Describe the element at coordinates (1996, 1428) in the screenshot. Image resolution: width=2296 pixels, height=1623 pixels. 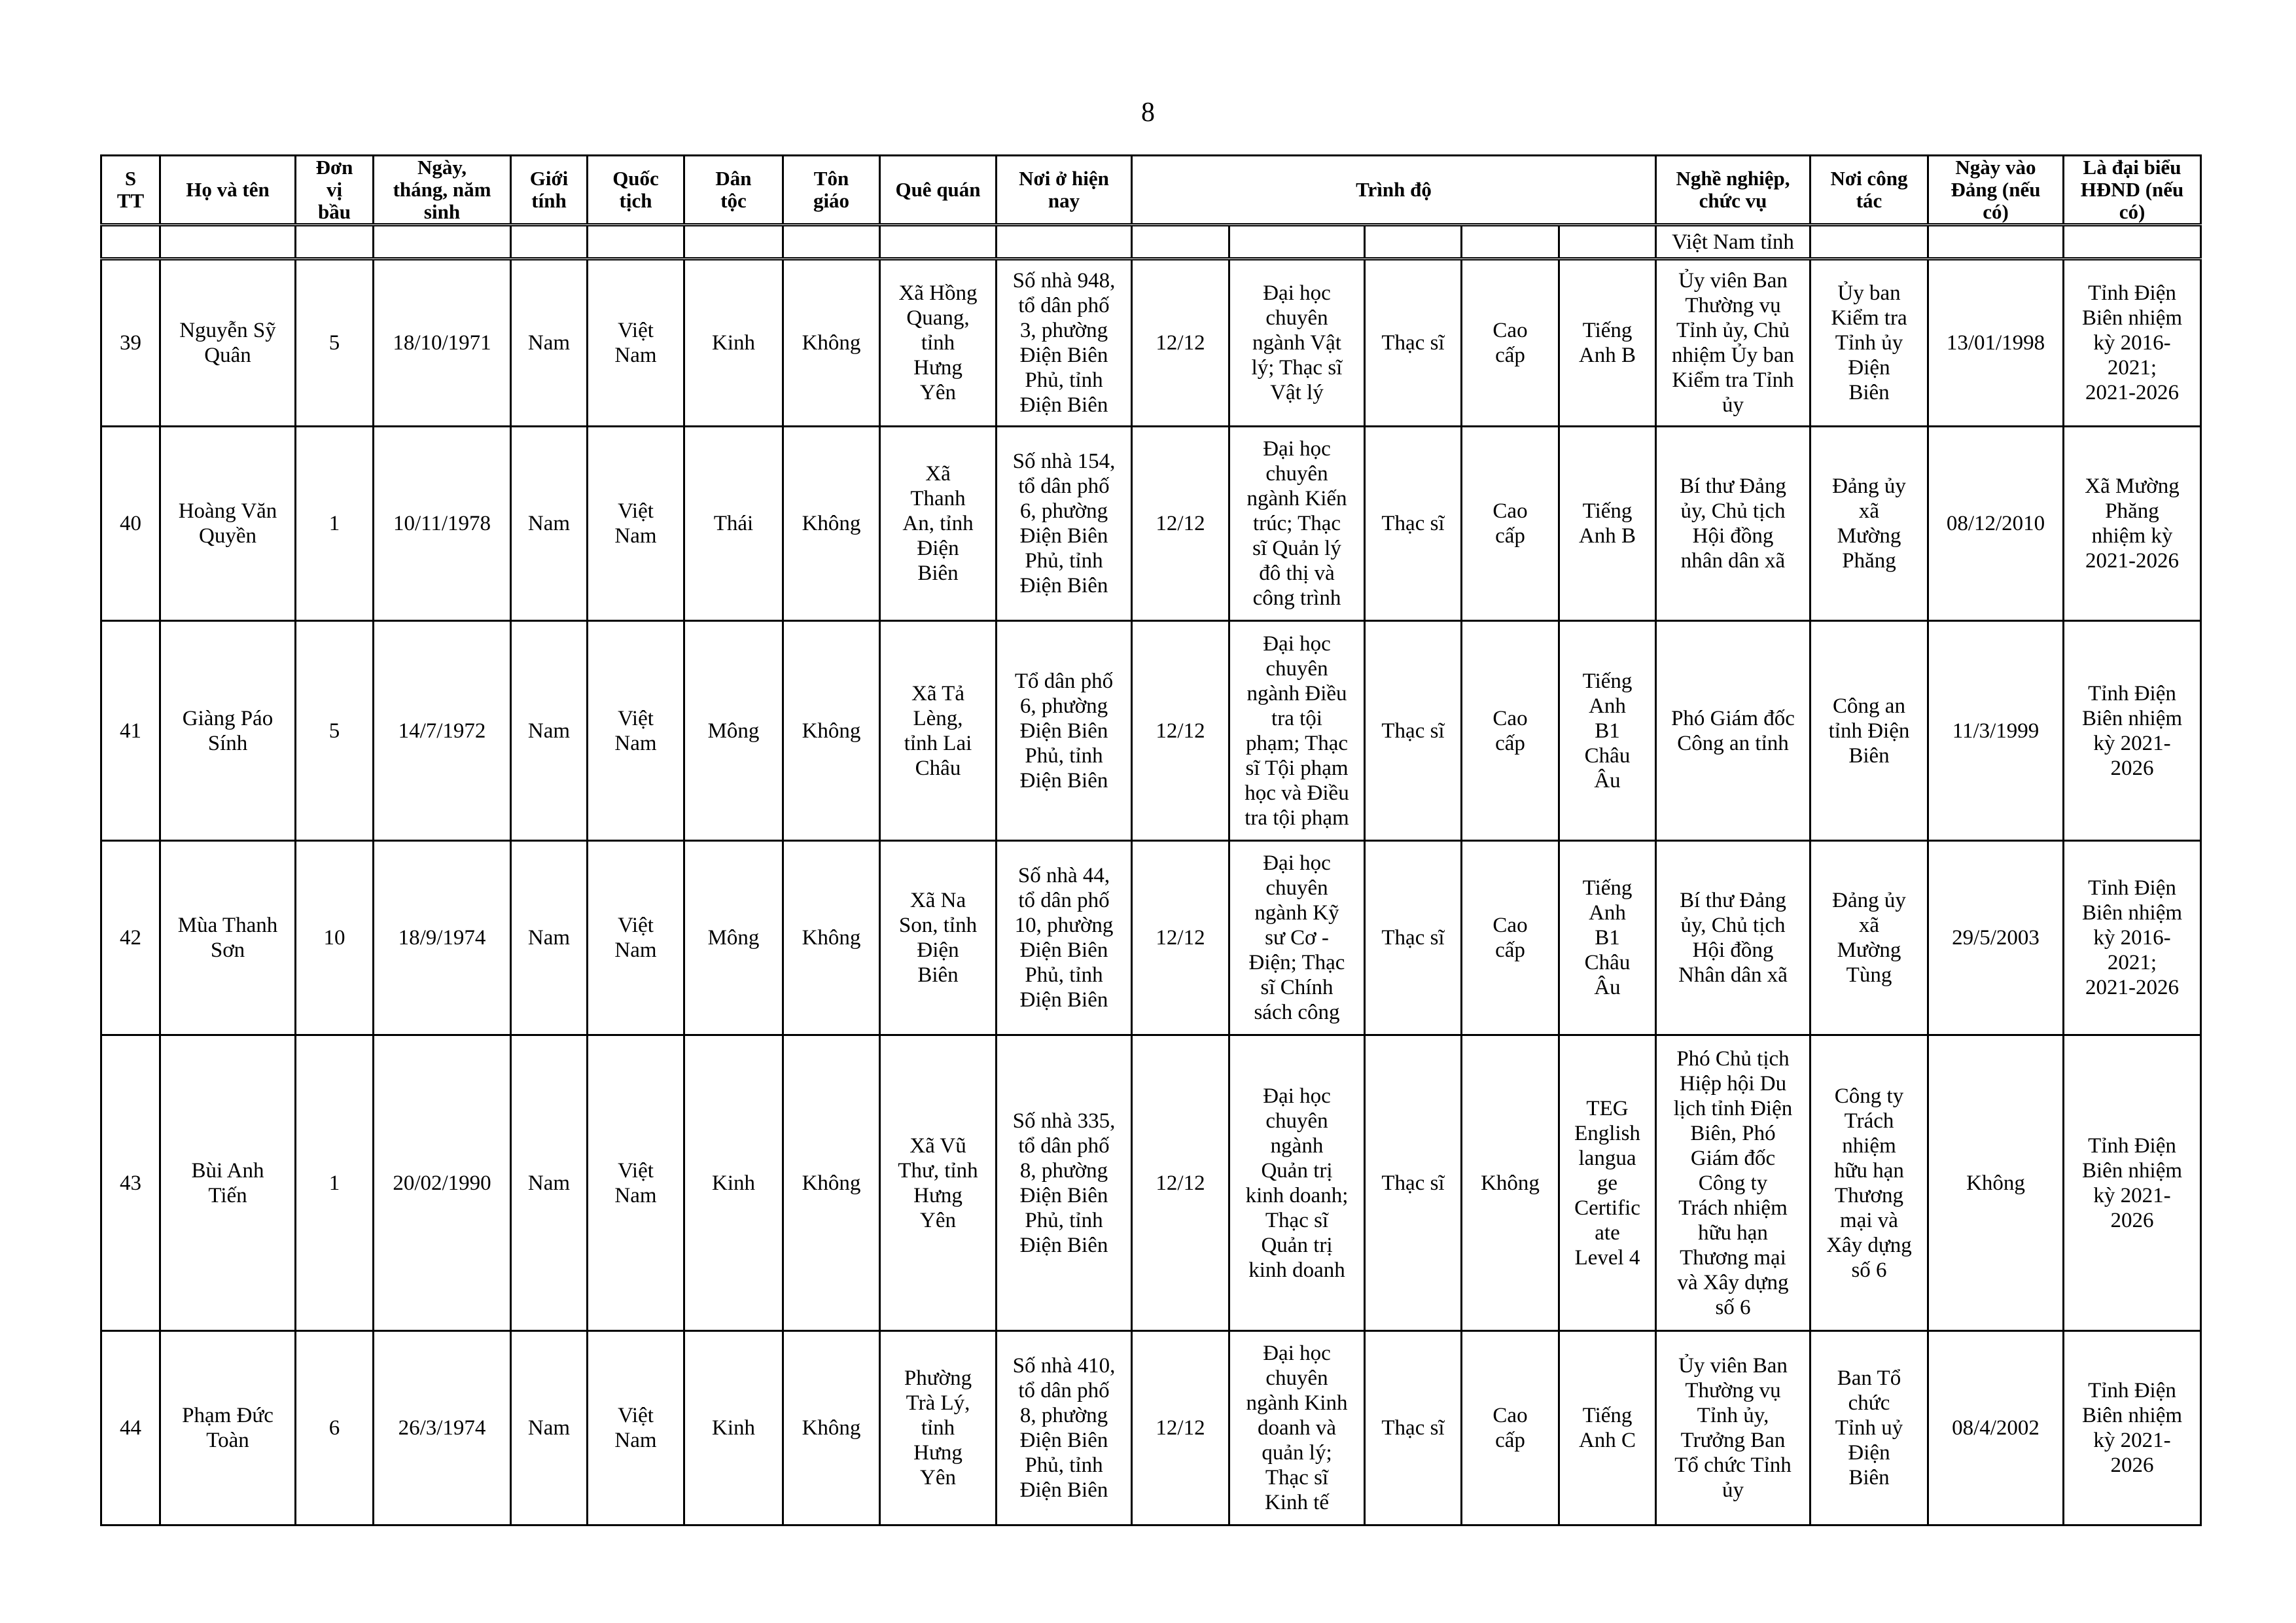
I see `cell-party-date: 08/4/2002` at that location.